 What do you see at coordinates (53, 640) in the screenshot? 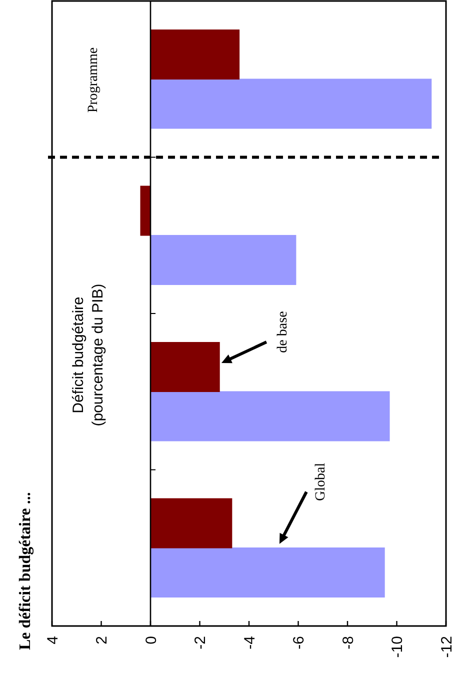
I see `x-tick-label: 4` at bounding box center [53, 640].